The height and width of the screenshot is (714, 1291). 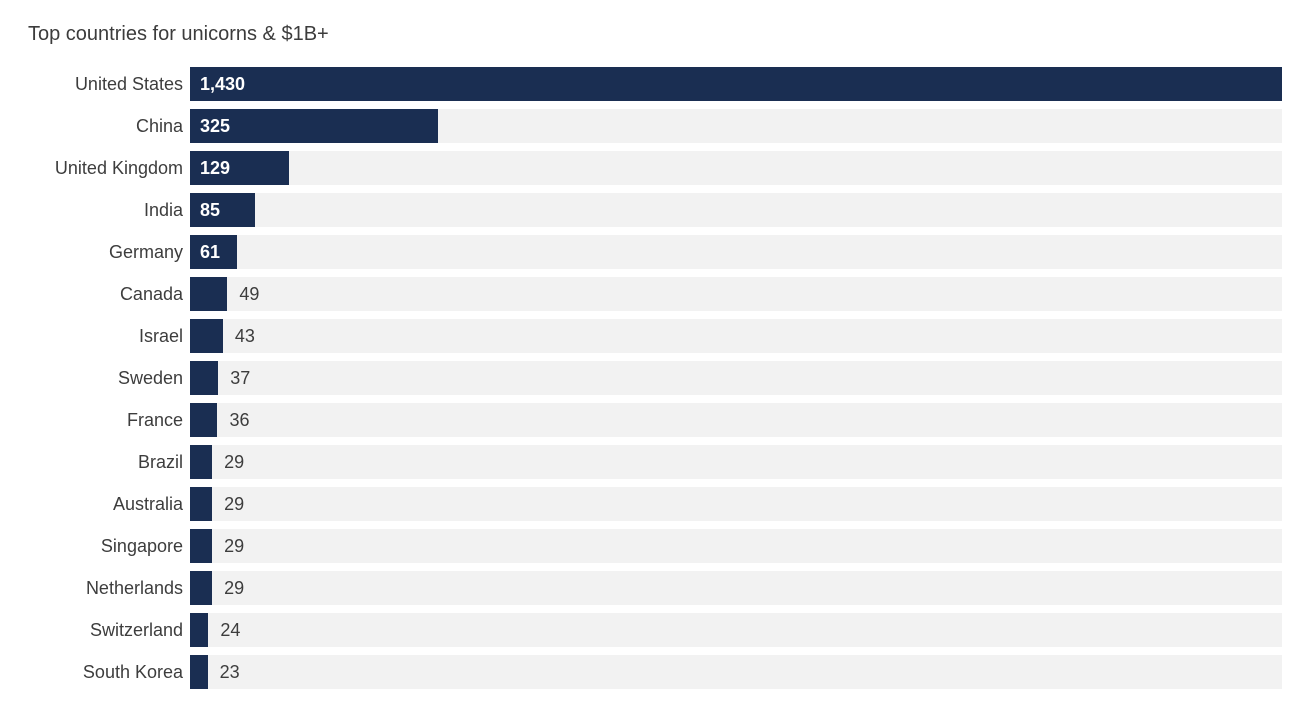 I want to click on bar-track: 37, so click(x=736, y=378).